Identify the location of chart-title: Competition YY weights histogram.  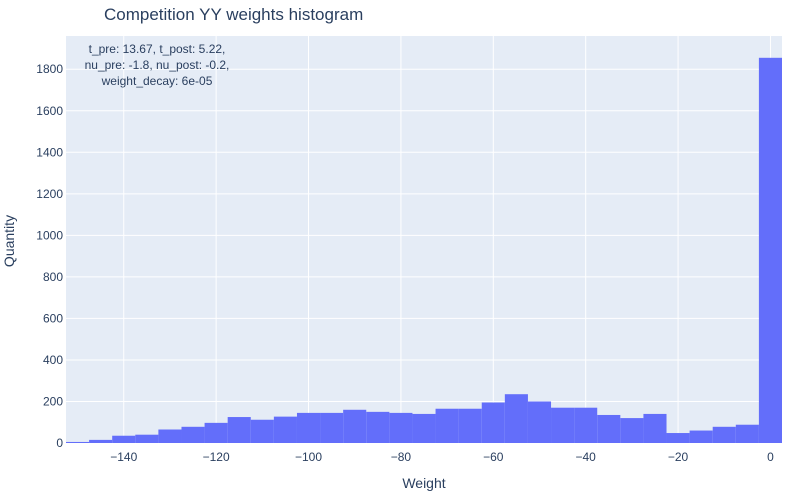
(234, 14).